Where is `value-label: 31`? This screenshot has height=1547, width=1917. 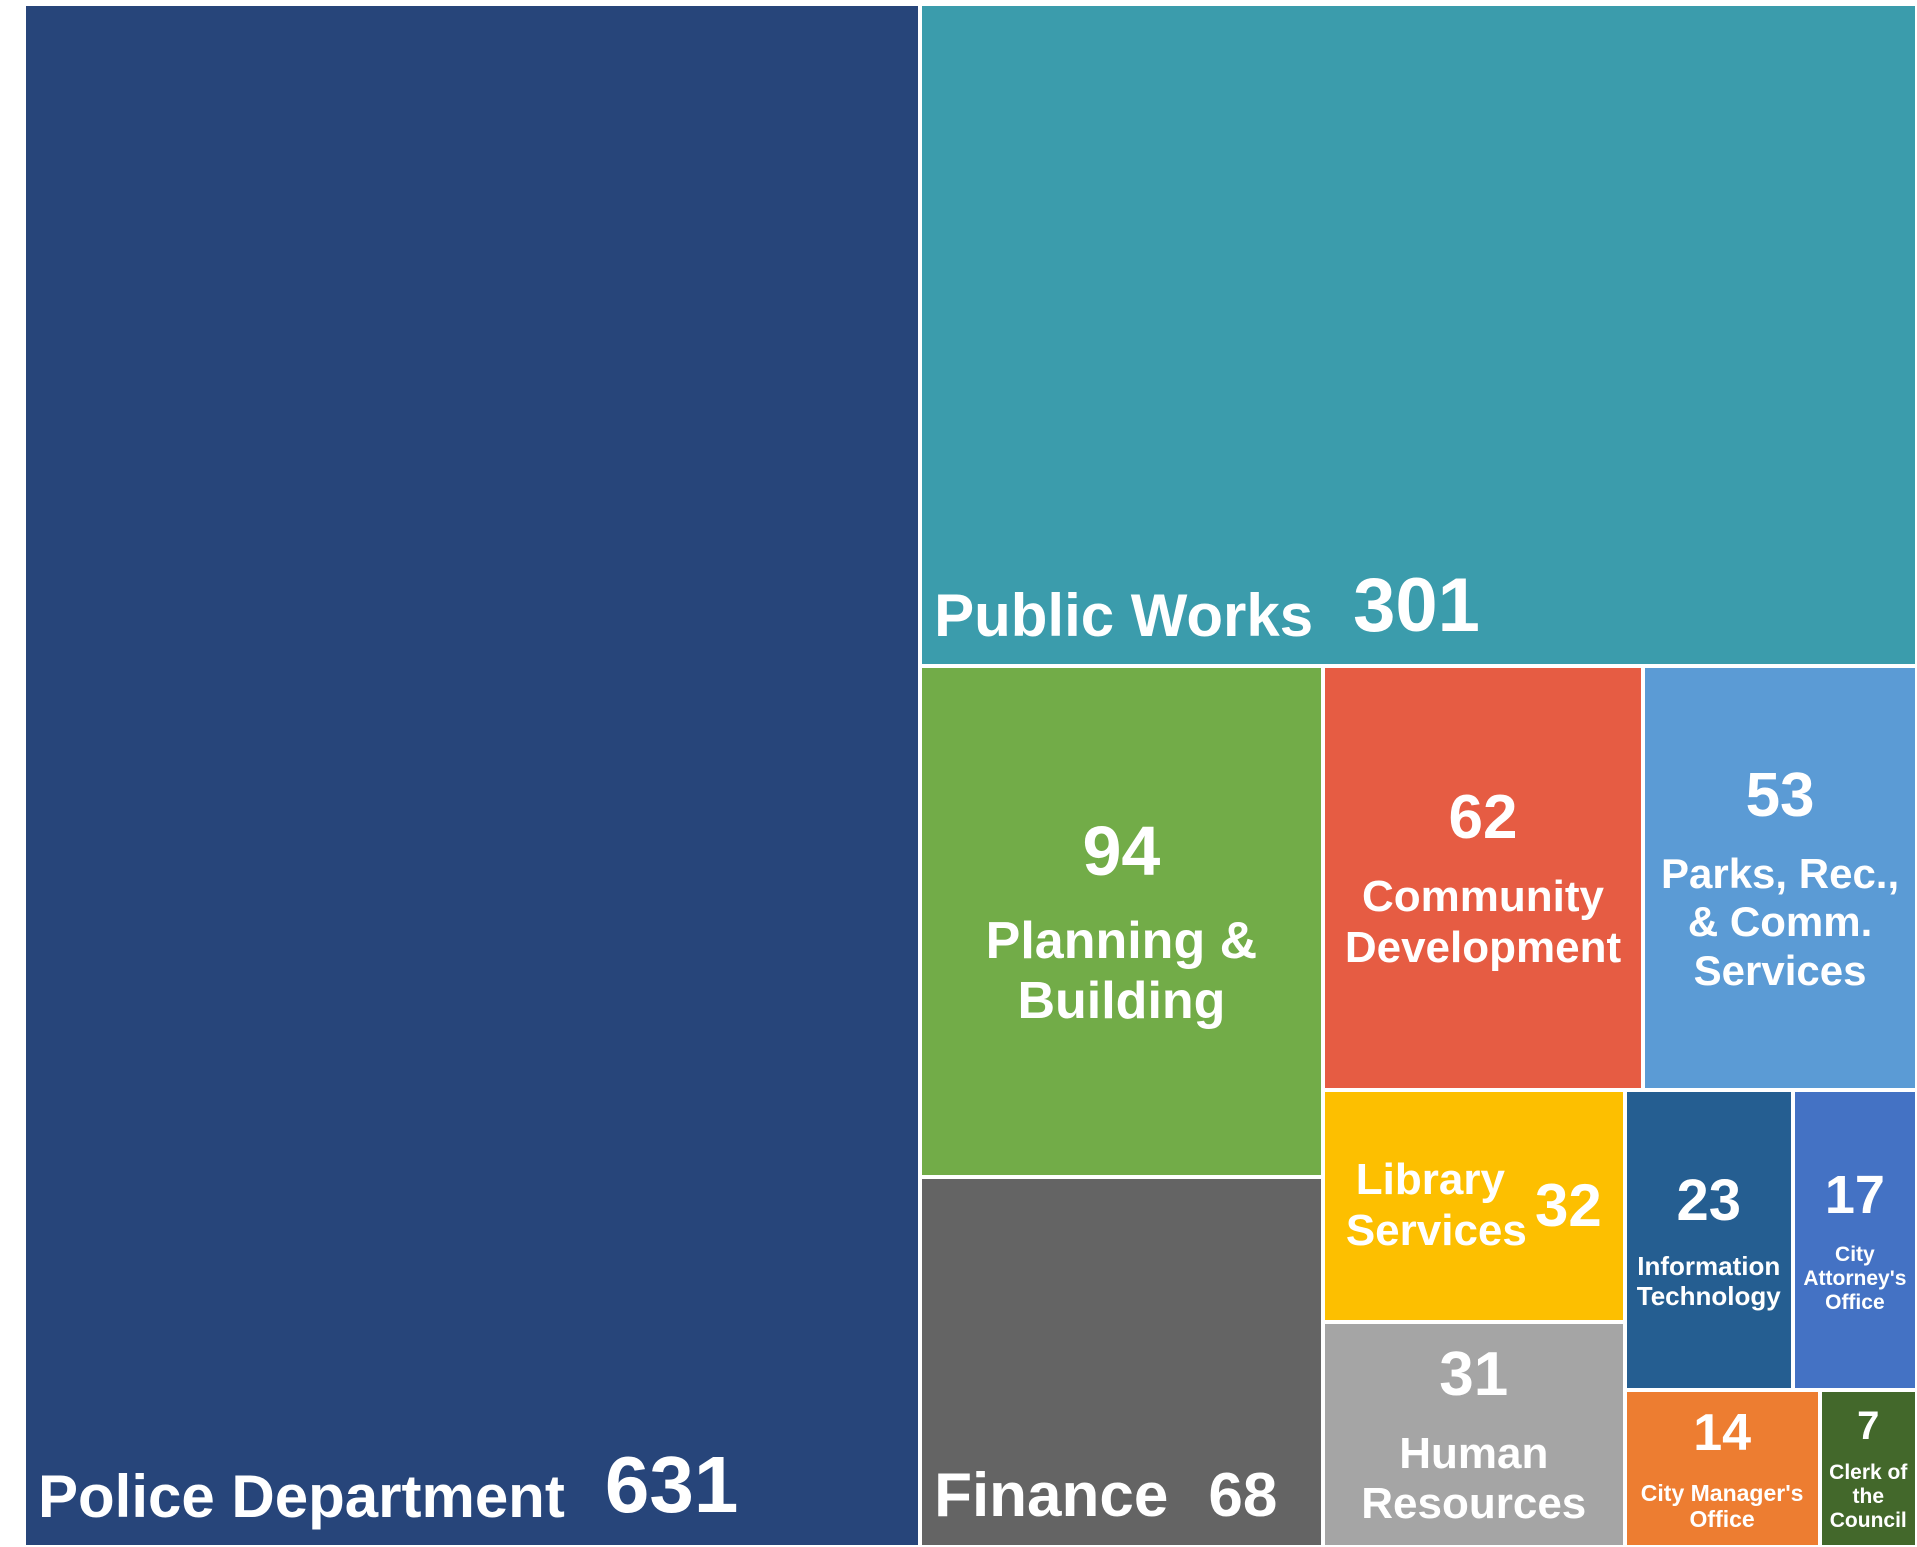
value-label: 31 is located at coordinates (1474, 1374).